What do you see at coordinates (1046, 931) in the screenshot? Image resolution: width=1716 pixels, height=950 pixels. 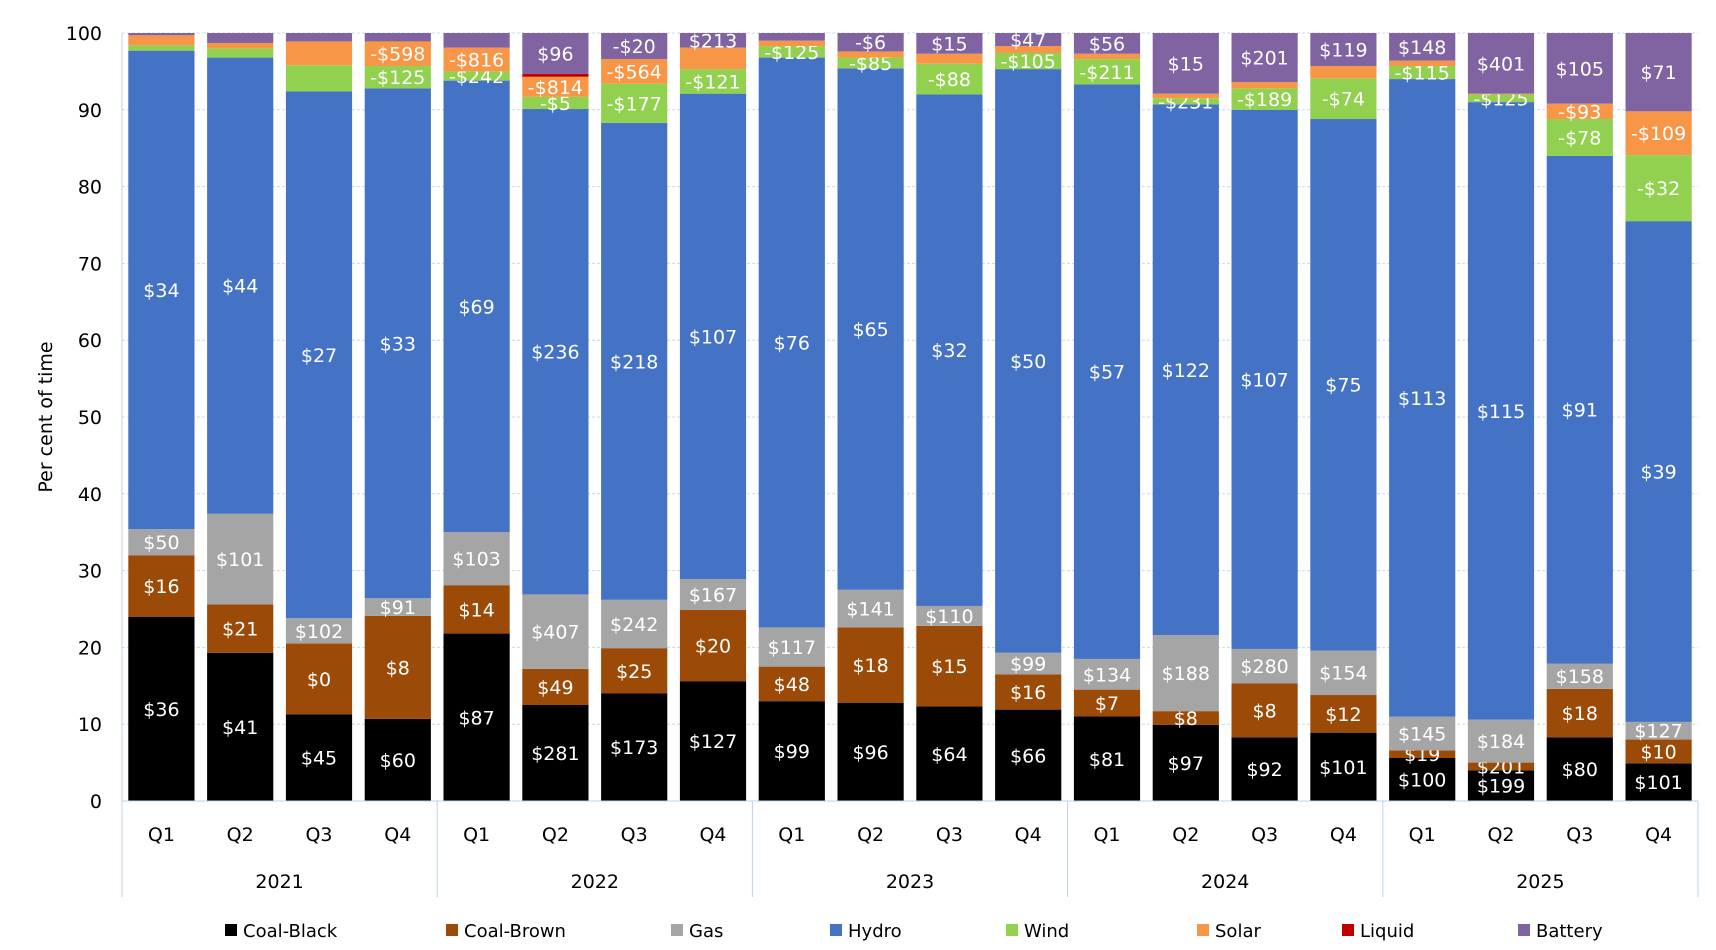 I see `legend-label: Wind` at bounding box center [1046, 931].